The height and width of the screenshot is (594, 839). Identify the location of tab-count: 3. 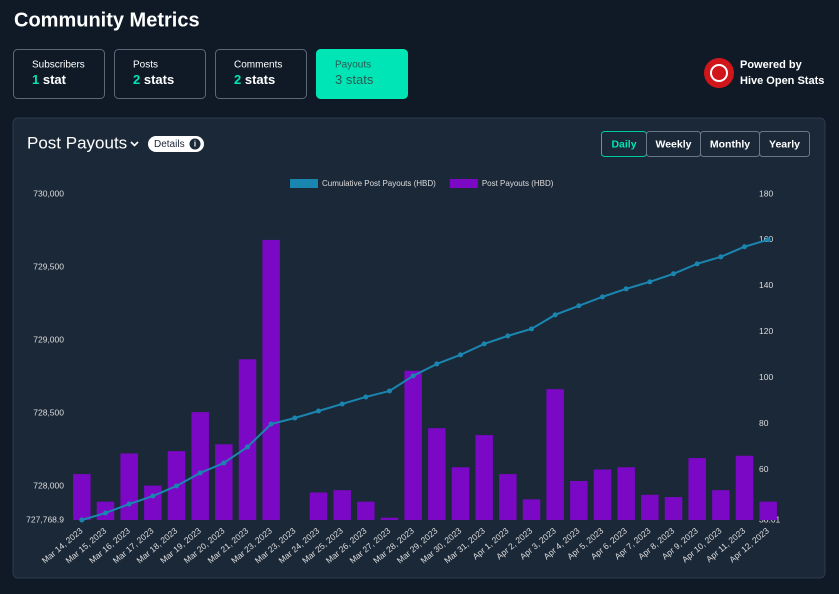
(338, 79).